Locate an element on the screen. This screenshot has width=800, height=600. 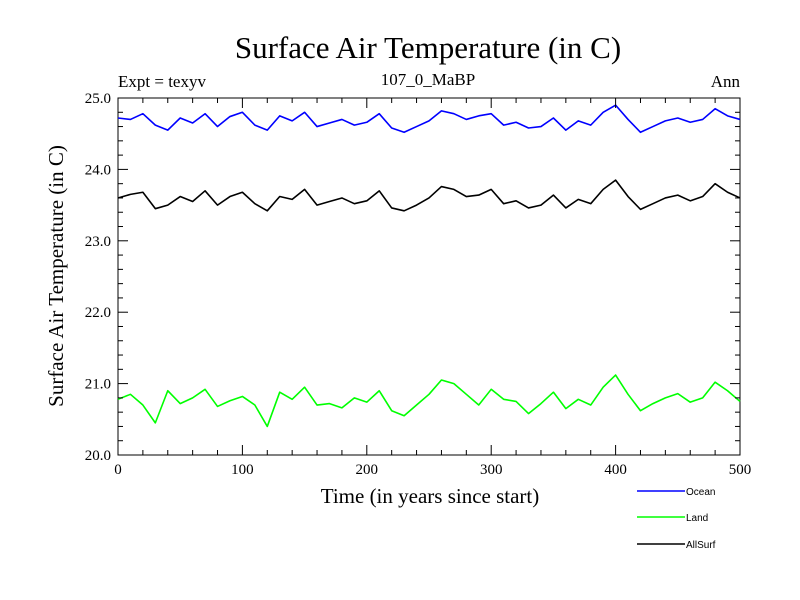
legend-label-ocean: Ocean is located at coordinates (700, 492).